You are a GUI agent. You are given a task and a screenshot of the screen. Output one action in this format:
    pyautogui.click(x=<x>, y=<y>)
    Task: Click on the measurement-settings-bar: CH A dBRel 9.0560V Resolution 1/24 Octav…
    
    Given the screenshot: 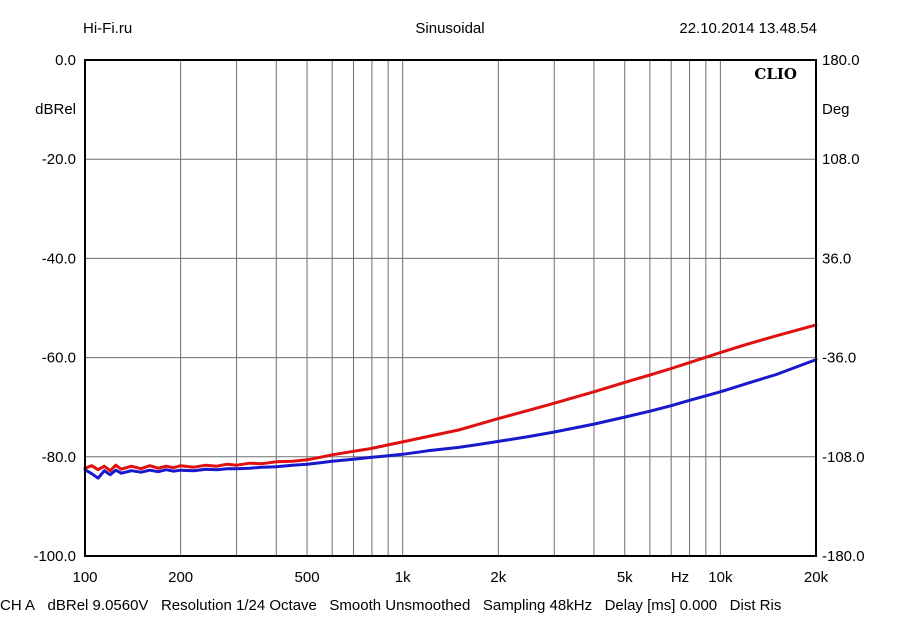 What is the action you would take?
    pyautogui.click(x=450, y=607)
    